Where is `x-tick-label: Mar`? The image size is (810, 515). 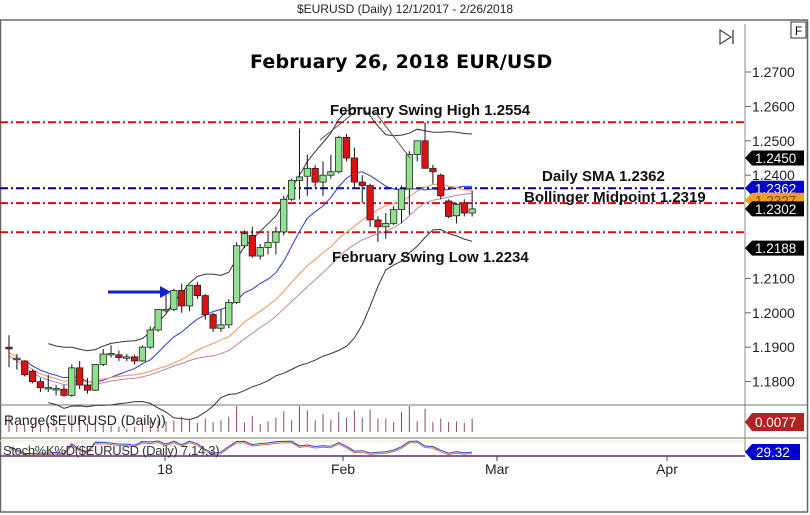
x-tick-label: Mar is located at coordinates (497, 469).